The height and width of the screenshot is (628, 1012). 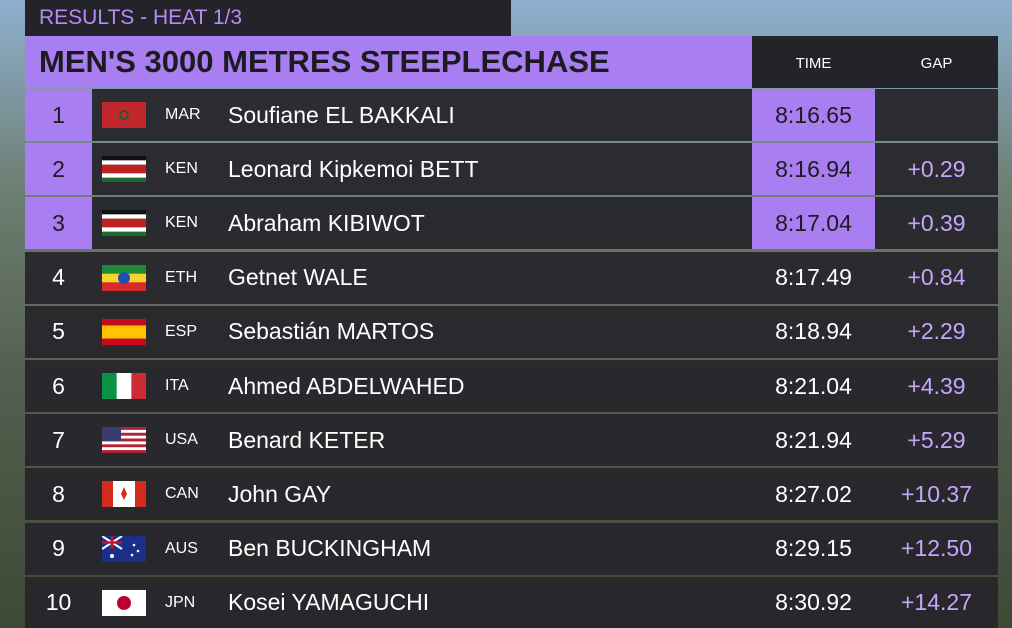 I want to click on time-cell: 8:18.94, so click(x=813, y=331).